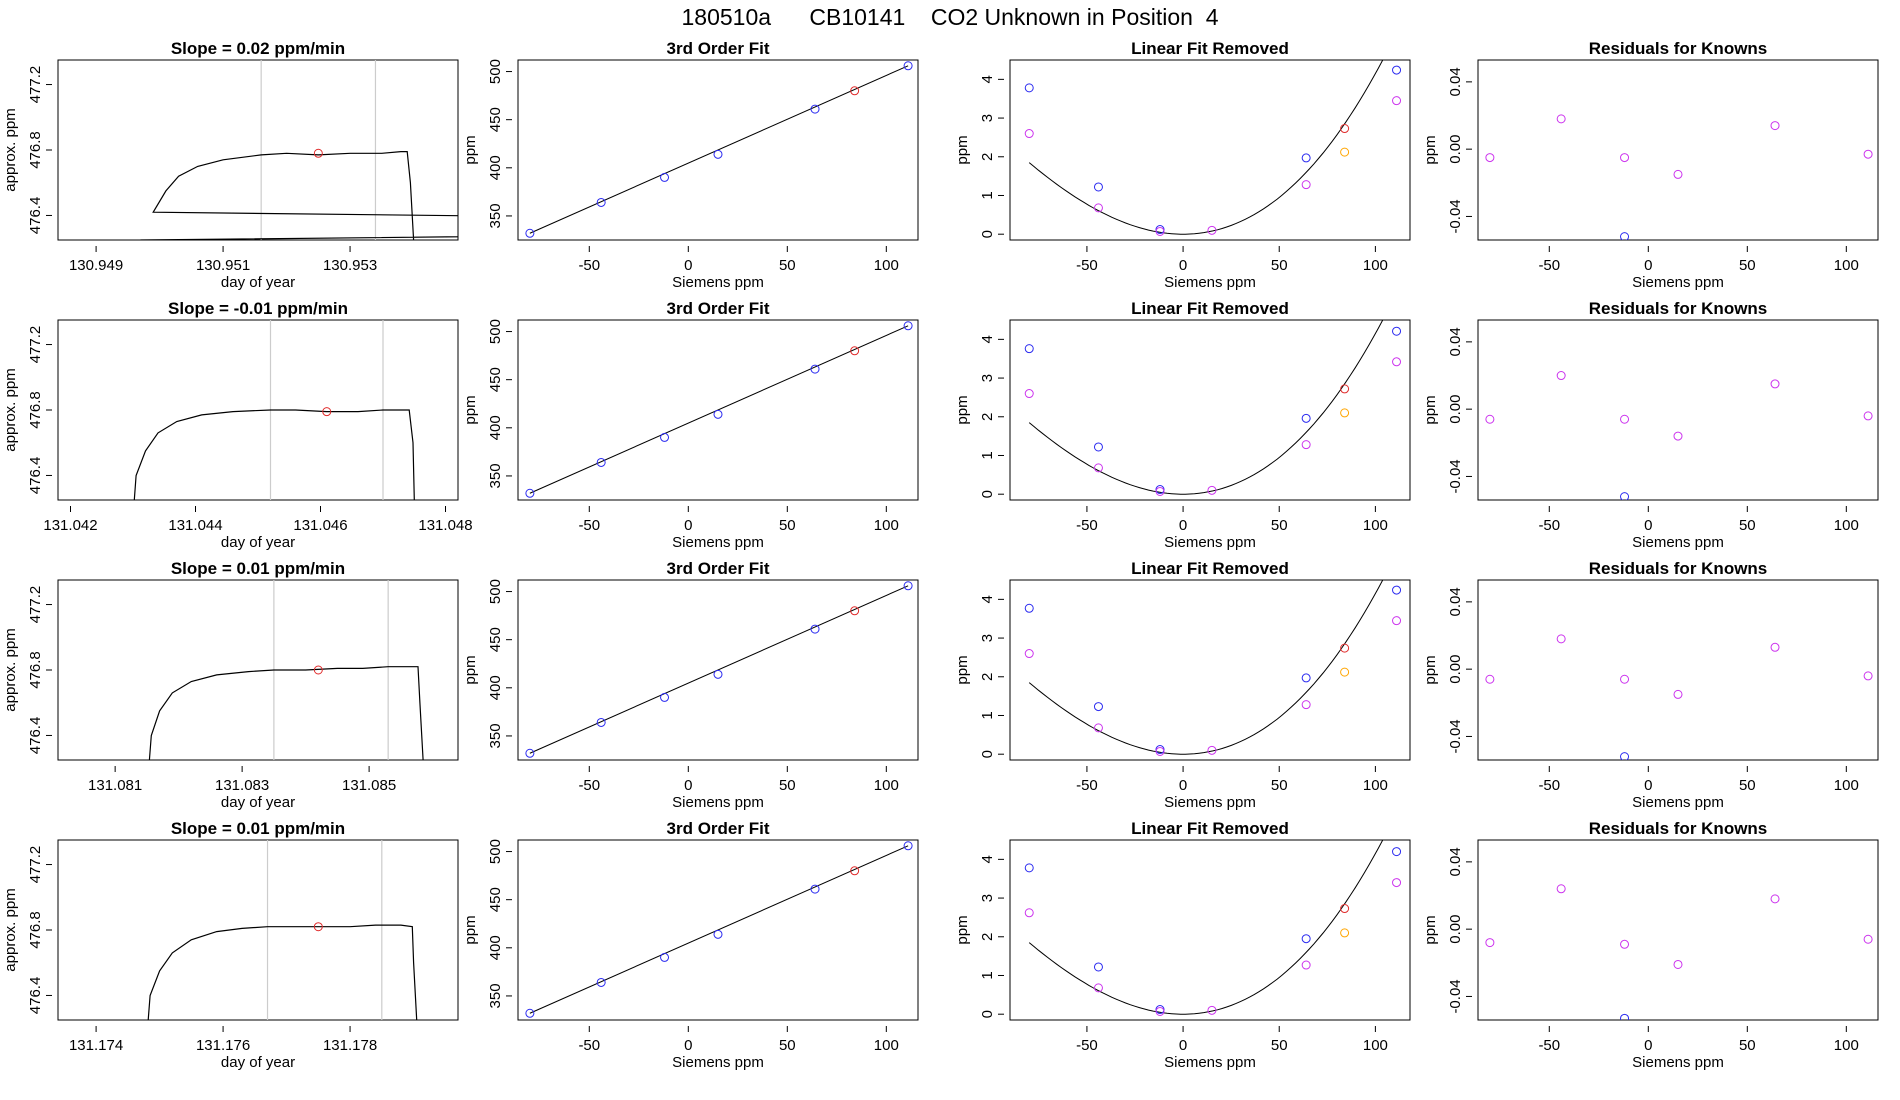 The image size is (1900, 1100). What do you see at coordinates (70, 525) in the screenshot?
I see `x-tick-label: 131.042` at bounding box center [70, 525].